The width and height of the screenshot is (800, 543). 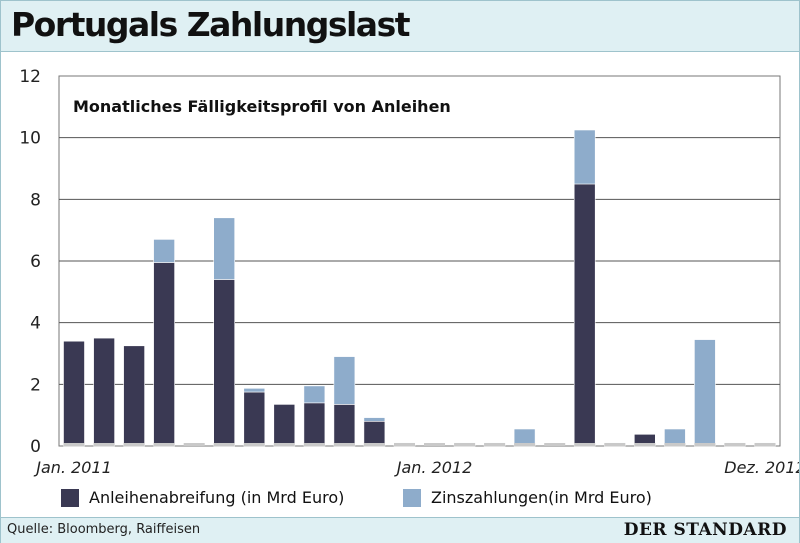 I want to click on legend-item-zinsen: Zinszahlungen(in Mrd Euro), so click(x=527, y=497).